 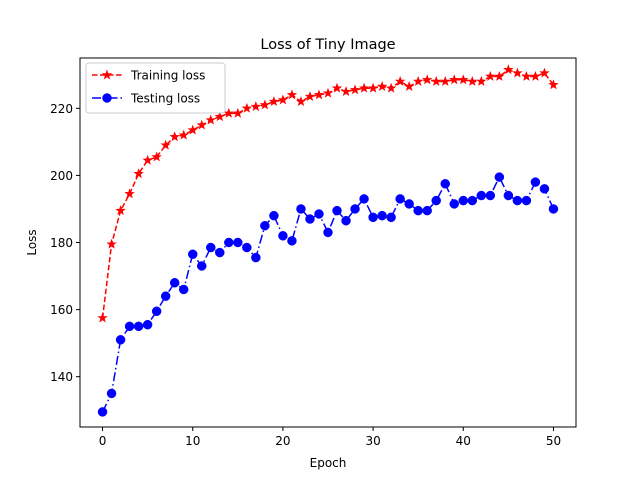 I want to click on x-axis-label: Epoch, so click(x=328, y=463).